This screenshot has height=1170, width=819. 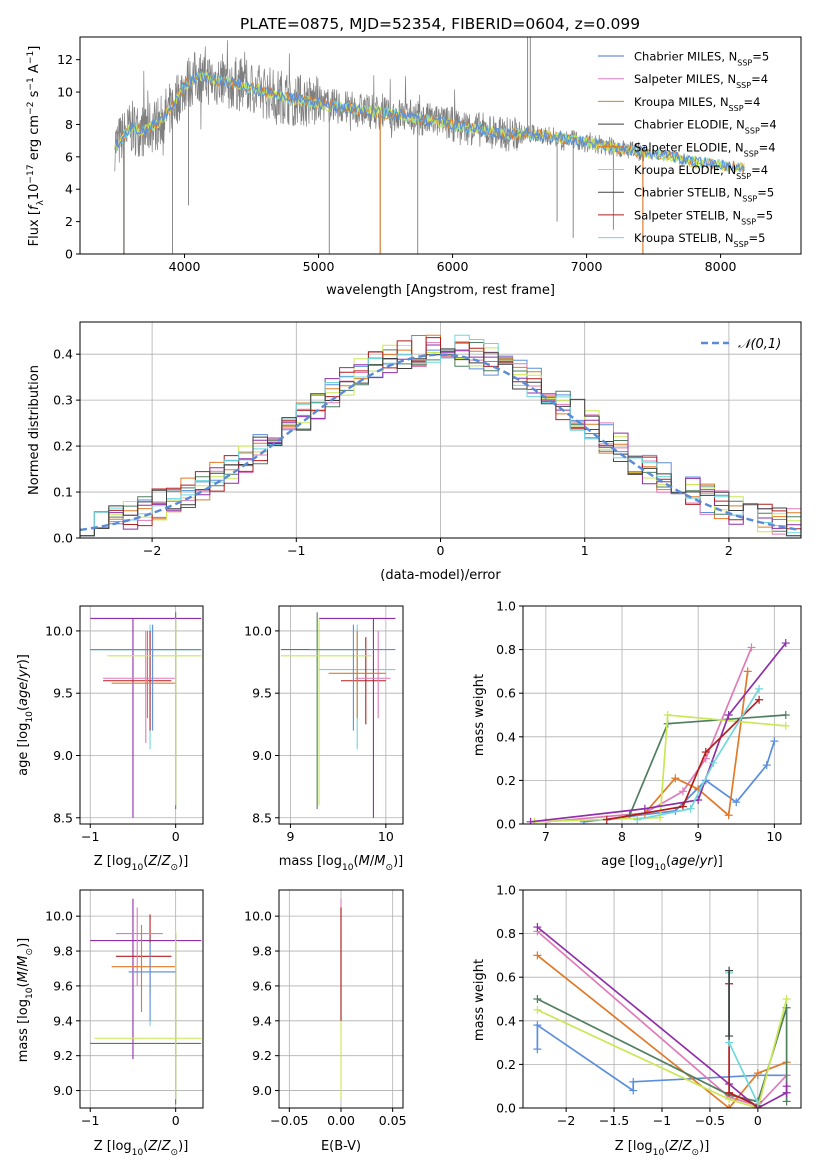 I want to click on y-axis-label-part: λ, so click(x=41, y=203).